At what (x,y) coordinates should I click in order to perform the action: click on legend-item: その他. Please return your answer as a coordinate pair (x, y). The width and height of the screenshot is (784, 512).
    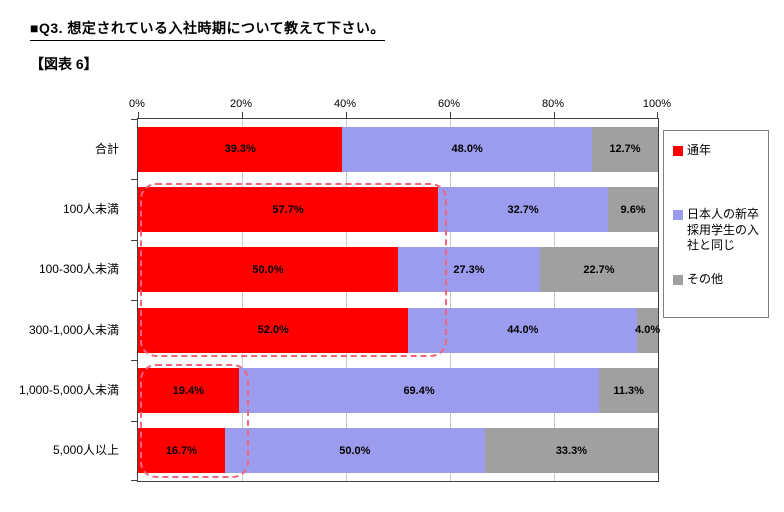
    Looking at the image, I should click on (718, 280).